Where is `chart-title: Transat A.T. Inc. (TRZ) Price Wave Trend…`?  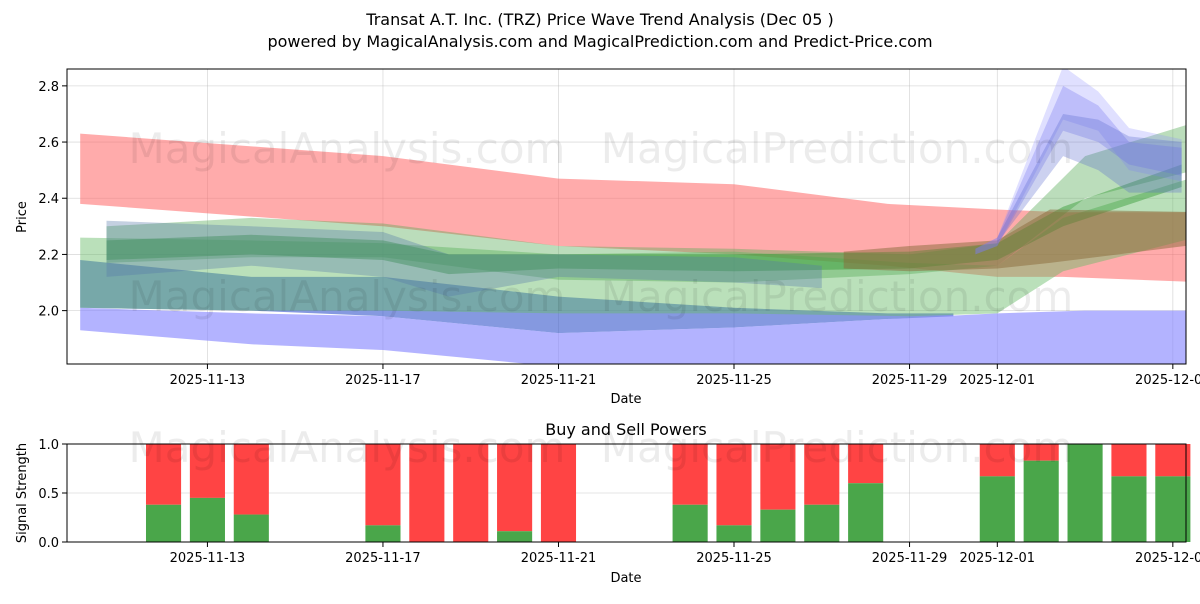
chart-title: Transat A.T. Inc. (TRZ) Price Wave Trend… is located at coordinates (599, 19).